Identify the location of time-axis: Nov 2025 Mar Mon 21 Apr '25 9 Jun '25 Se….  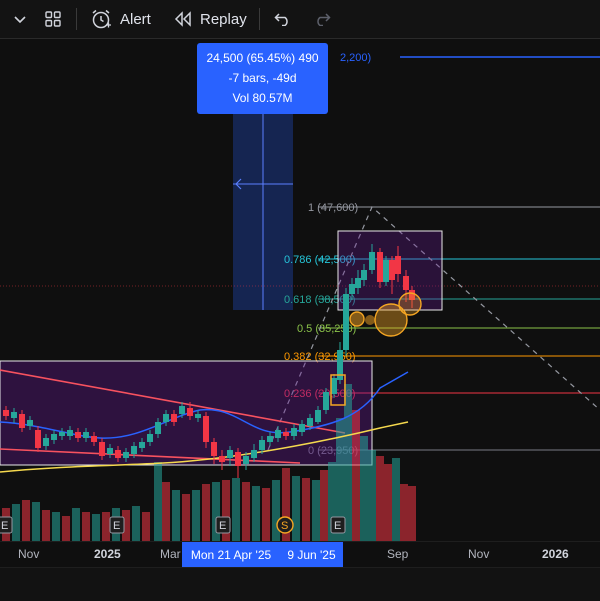
(300, 554).